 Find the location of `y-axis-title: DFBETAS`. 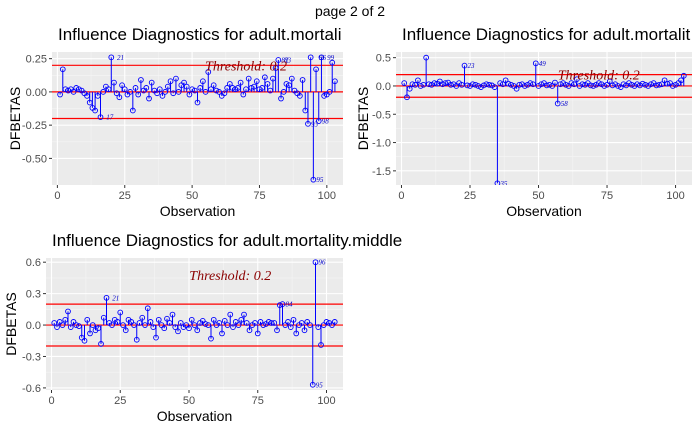

y-axis-title: DFBETAS is located at coordinates (15, 119).